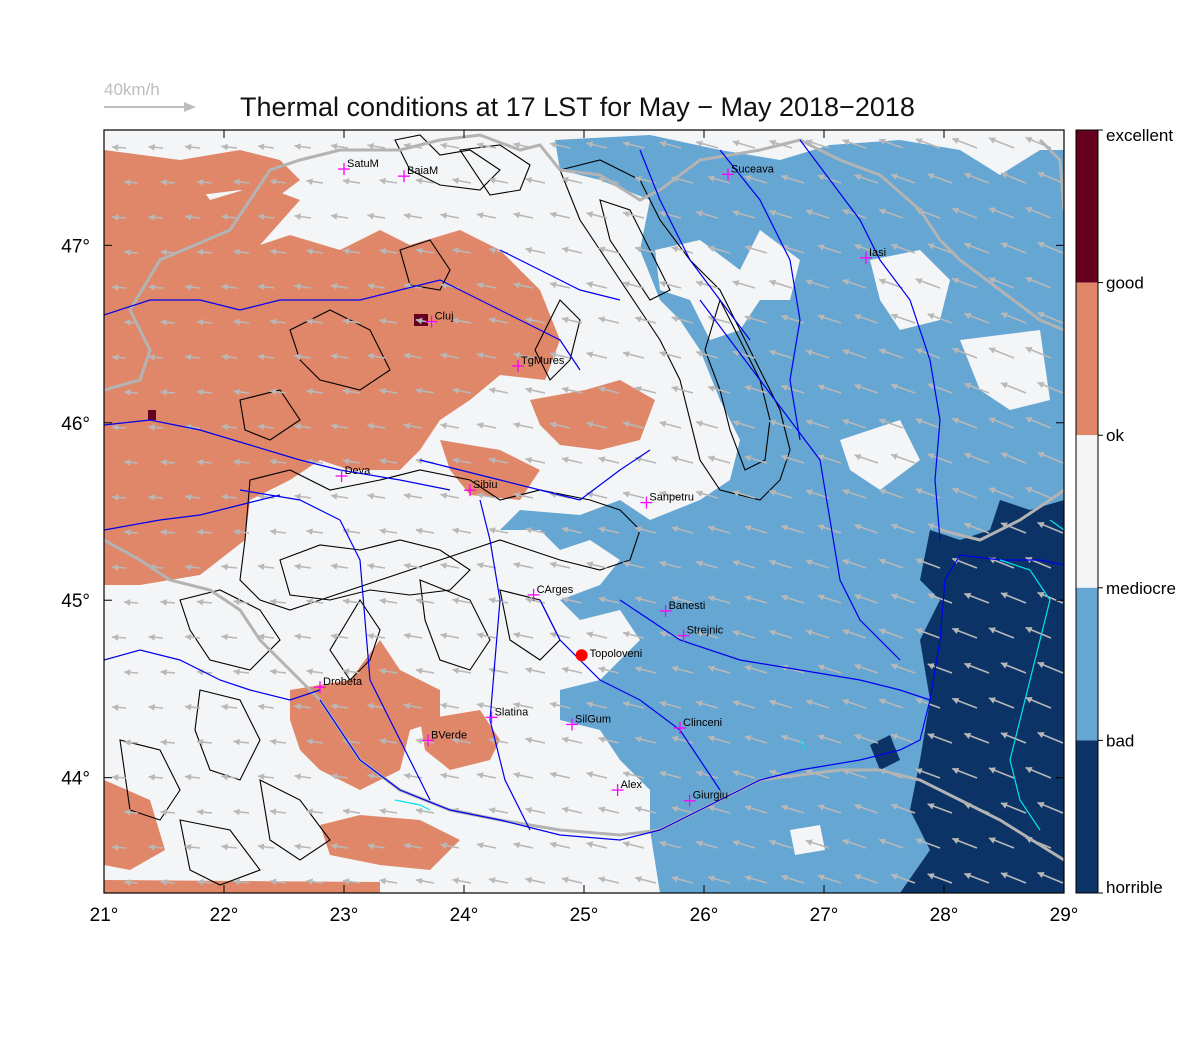 The width and height of the screenshot is (1200, 1050). Describe the element at coordinates (632, 785) in the screenshot. I see `city-label: Alex` at that location.